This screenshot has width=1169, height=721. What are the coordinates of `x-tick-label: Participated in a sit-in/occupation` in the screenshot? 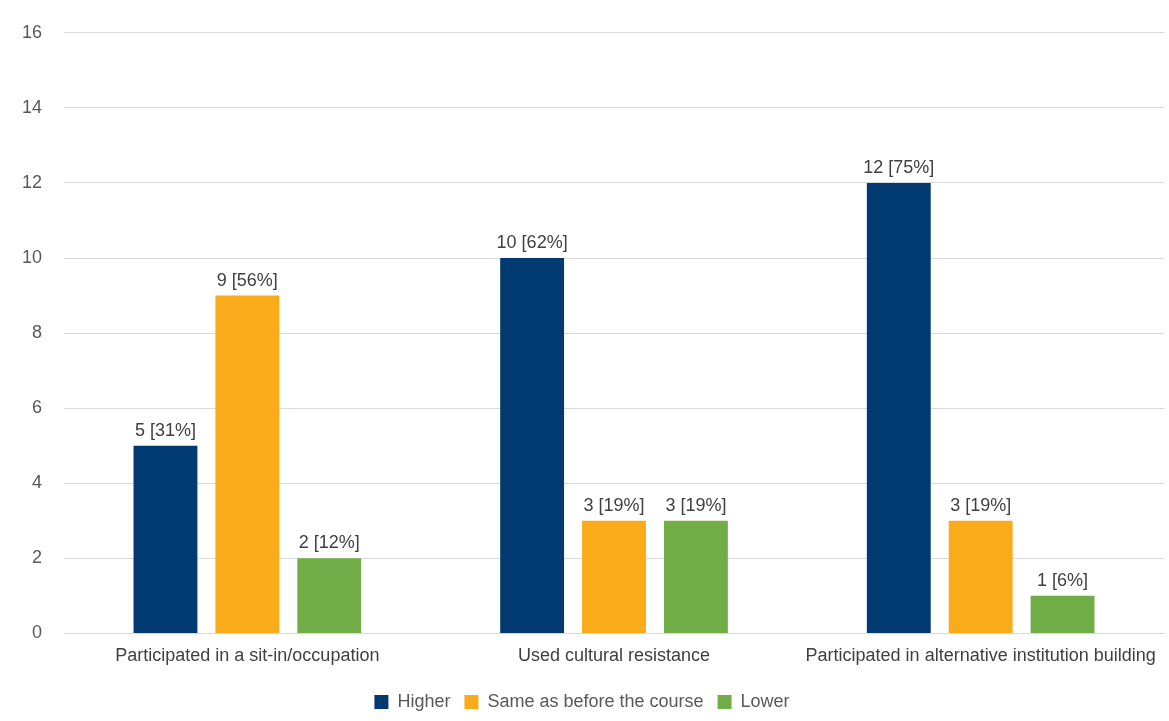 It's located at (247, 655).